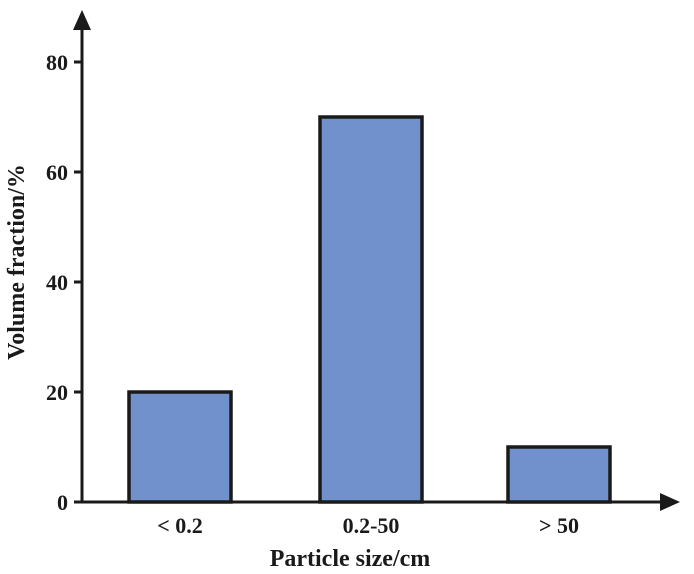  I want to click on x-category-label: > 50, so click(559, 525).